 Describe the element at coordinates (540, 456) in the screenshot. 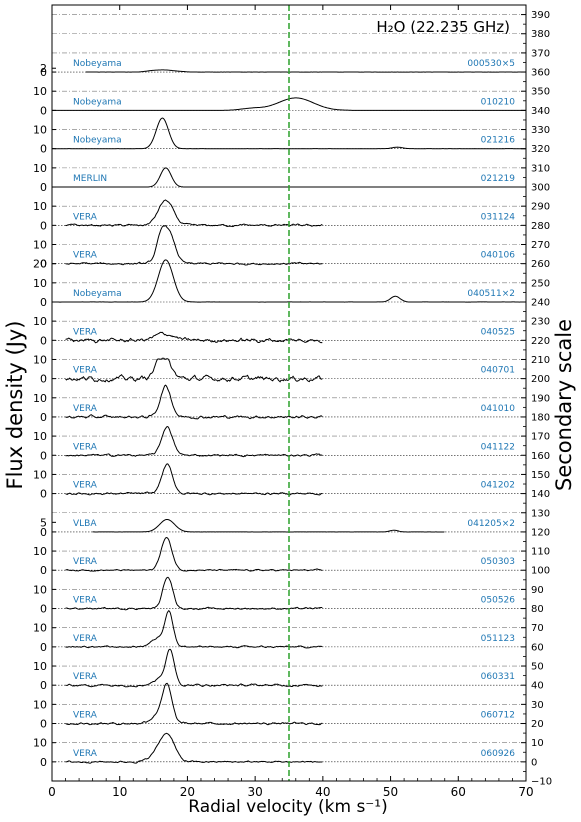

I see `right-tick-label: 160` at that location.